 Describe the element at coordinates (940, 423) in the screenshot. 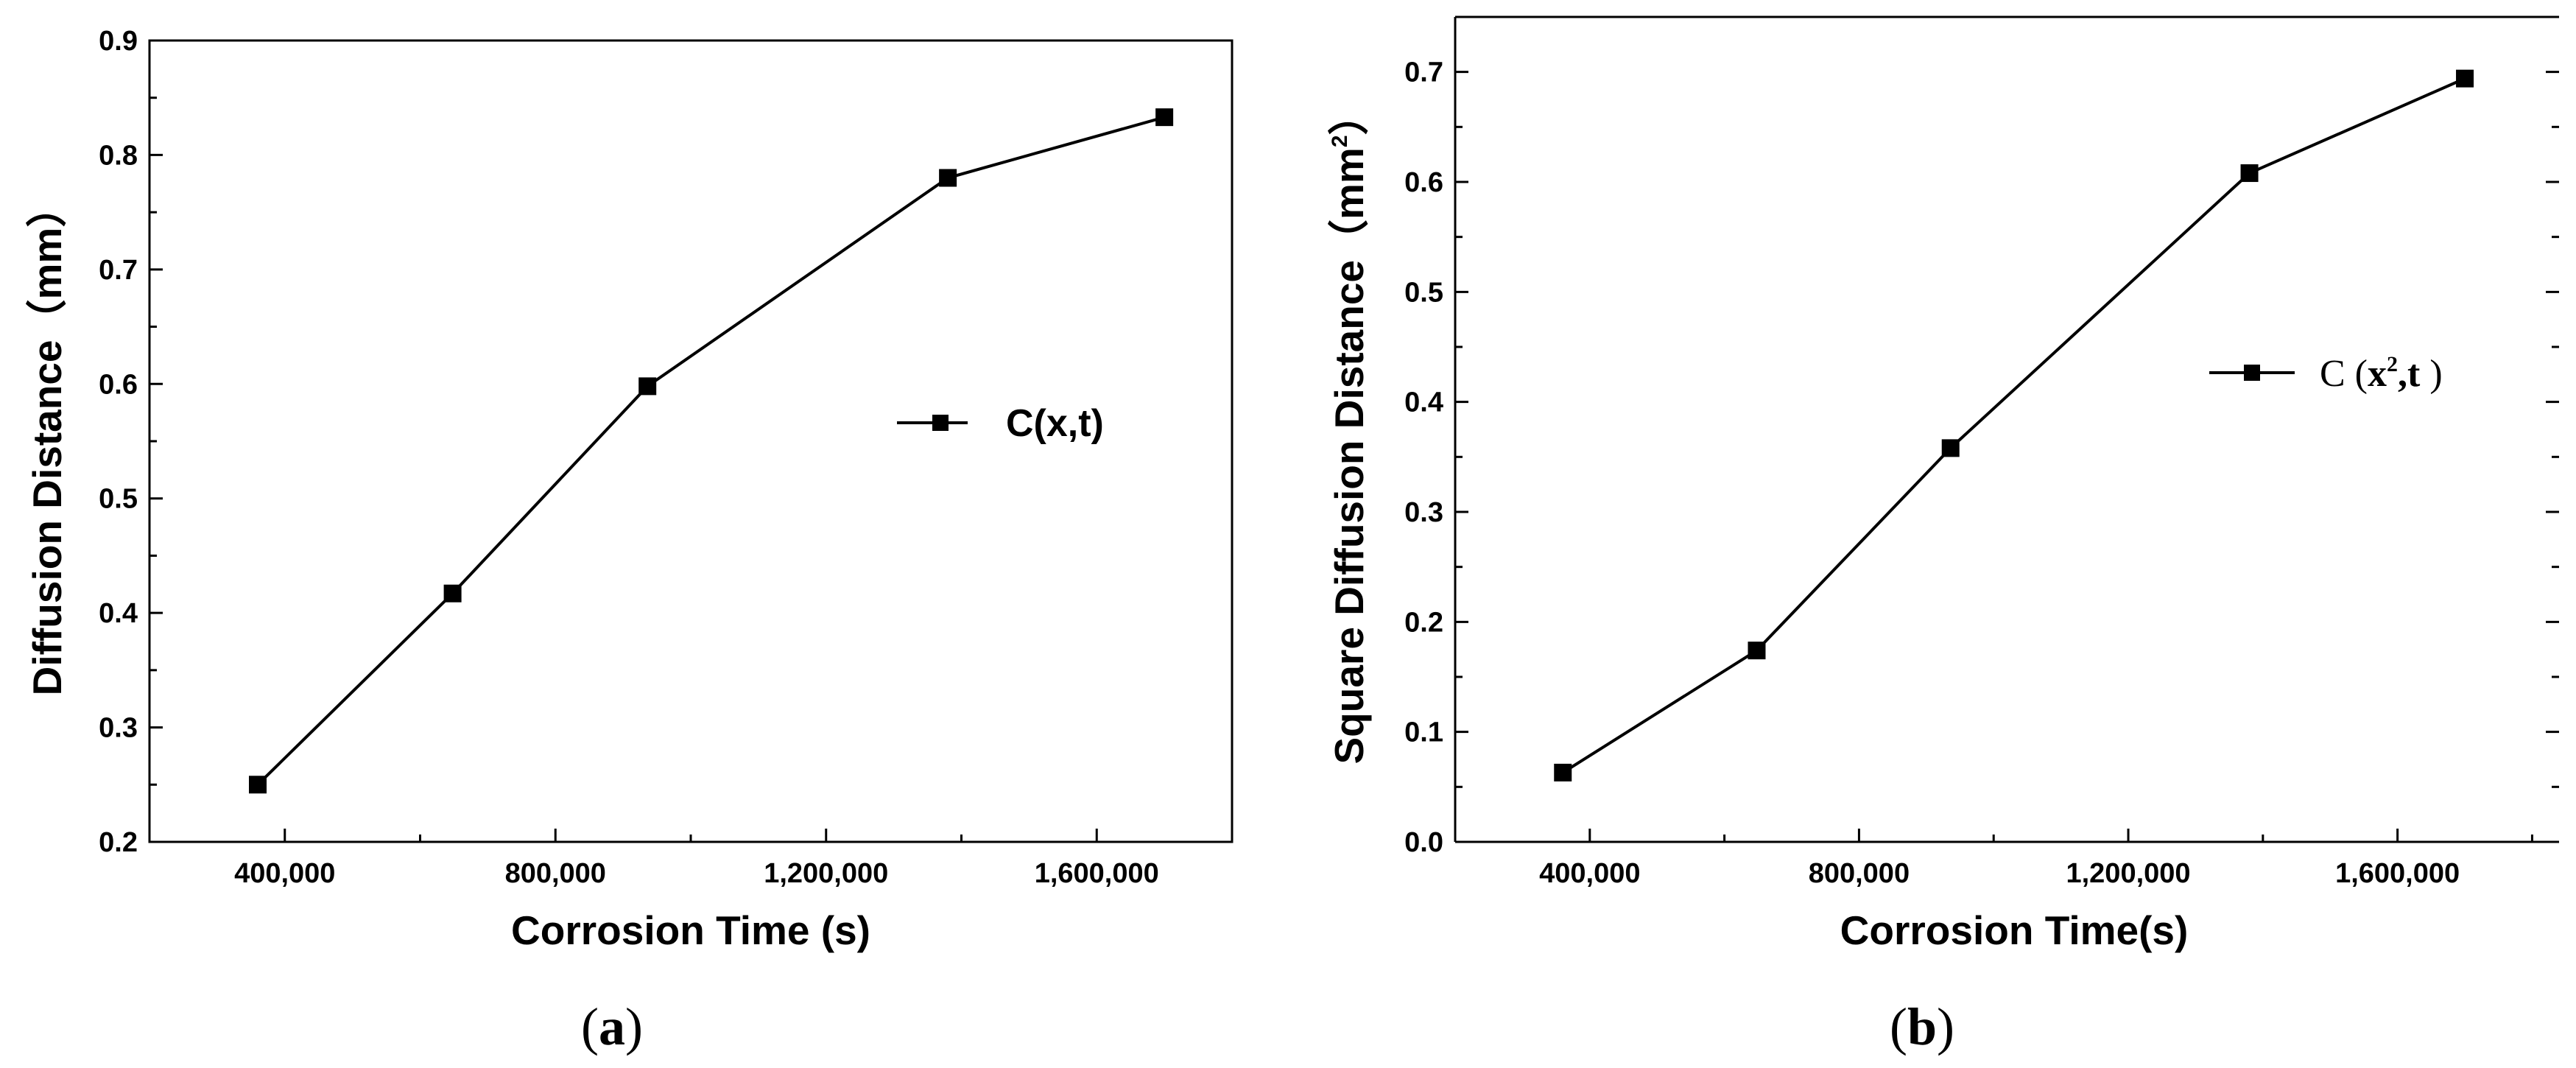

I see `legend-marker-a` at that location.